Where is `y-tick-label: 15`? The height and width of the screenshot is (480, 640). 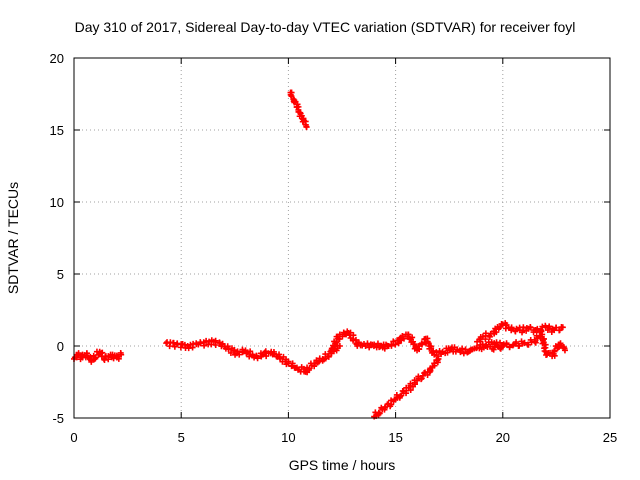
y-tick-label: 15 is located at coordinates (57, 130).